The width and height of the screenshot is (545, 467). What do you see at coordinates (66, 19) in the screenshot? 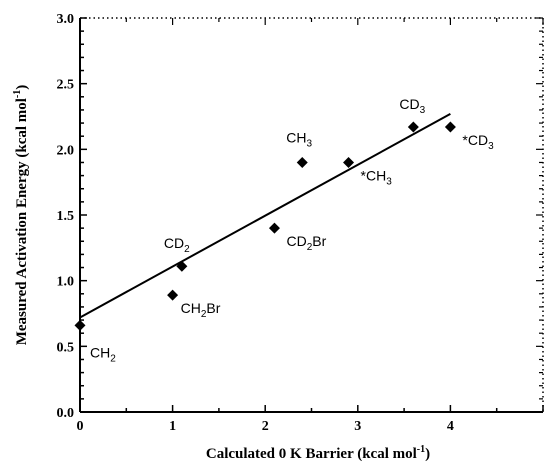
I see `y-tick-label: 3.0` at bounding box center [66, 19].